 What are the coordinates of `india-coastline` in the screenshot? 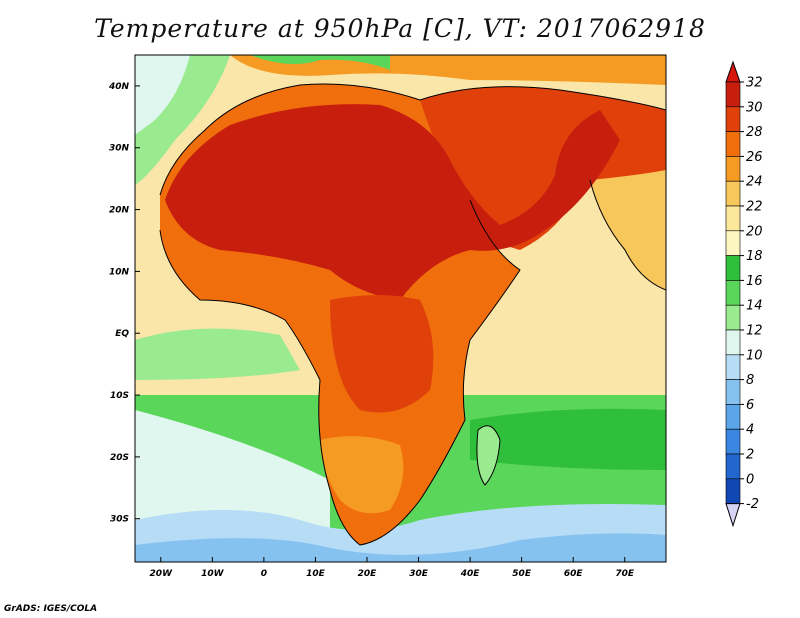 It's located at (627, 235).